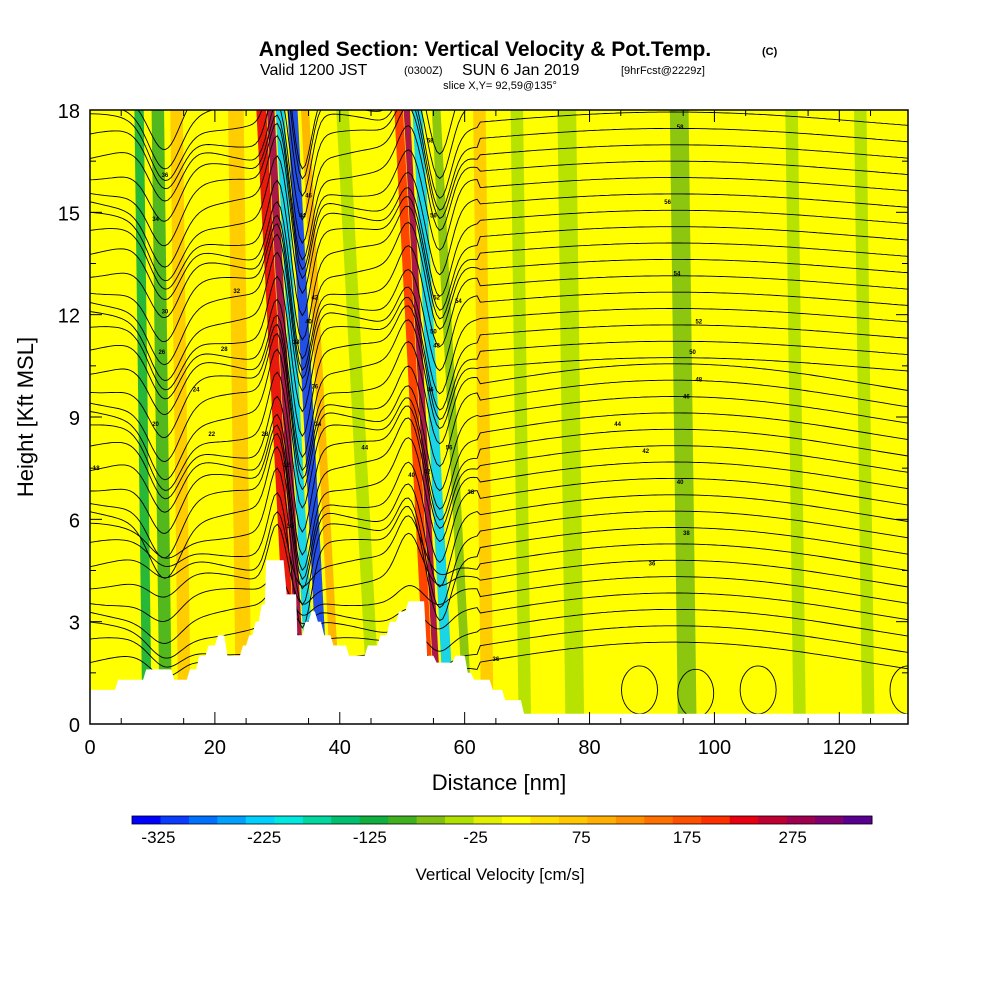  I want to click on subtitle-date: SUN 6 Jan 2019, so click(521, 70).